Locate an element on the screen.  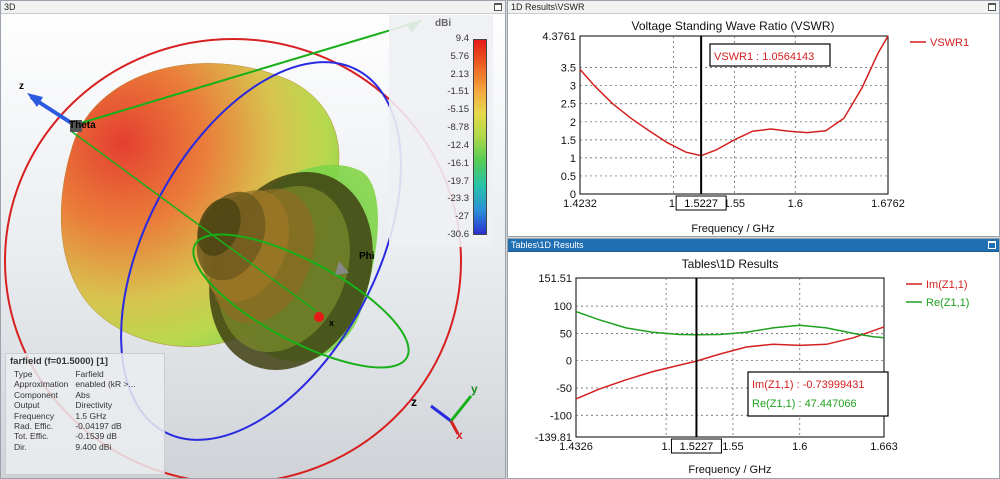
info-key: Dir. is located at coordinates (20, 446).